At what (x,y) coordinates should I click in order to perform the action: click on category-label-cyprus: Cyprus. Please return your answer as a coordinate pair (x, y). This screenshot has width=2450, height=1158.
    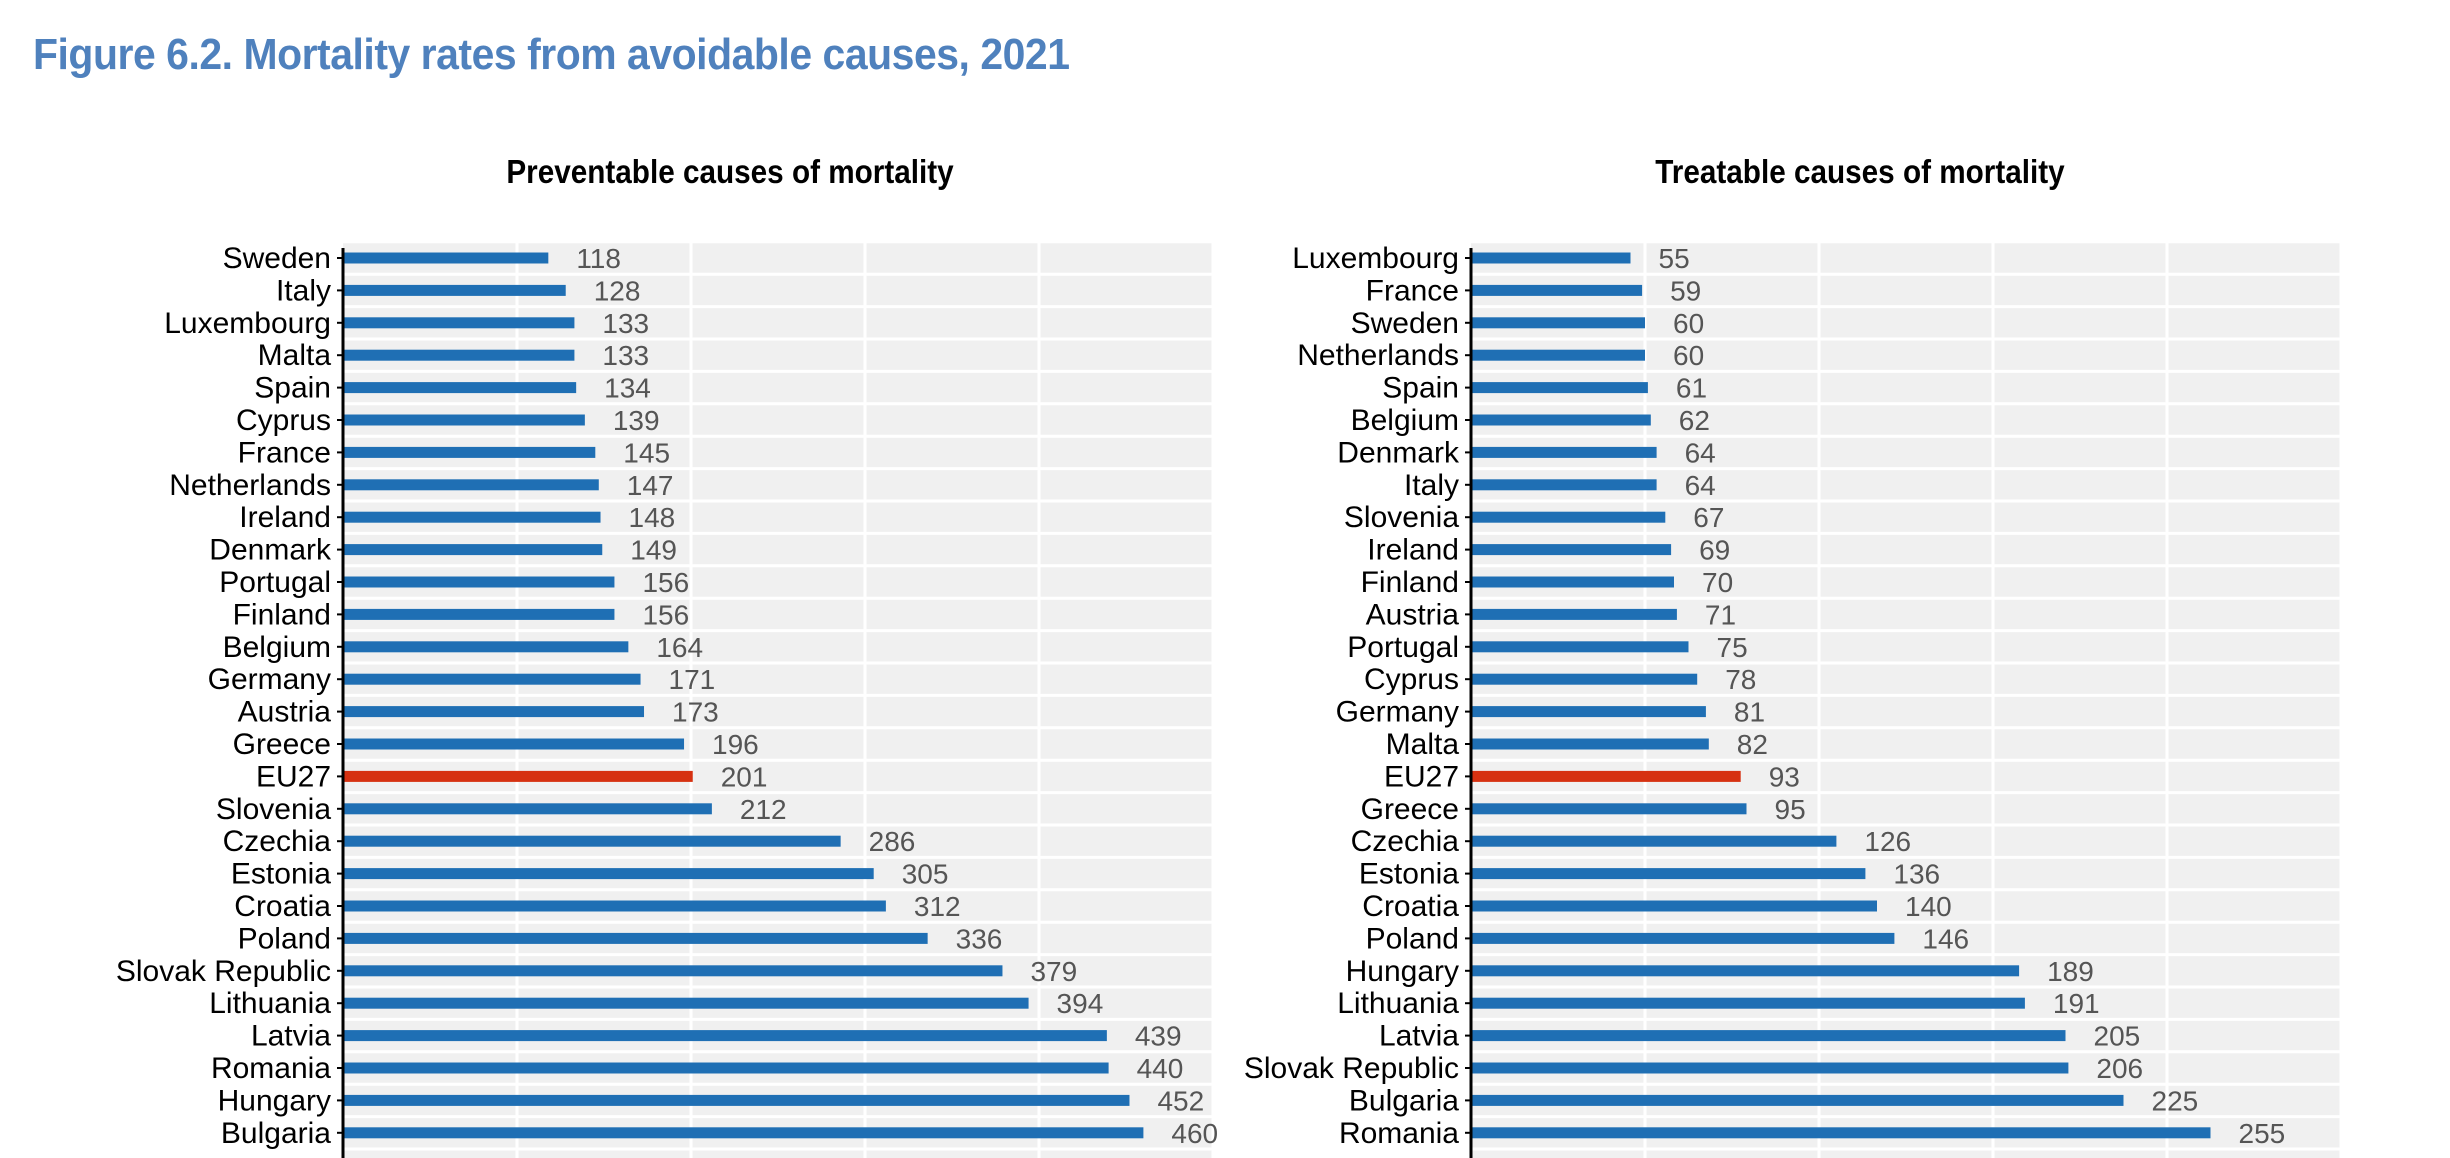
    Looking at the image, I should click on (1411, 679).